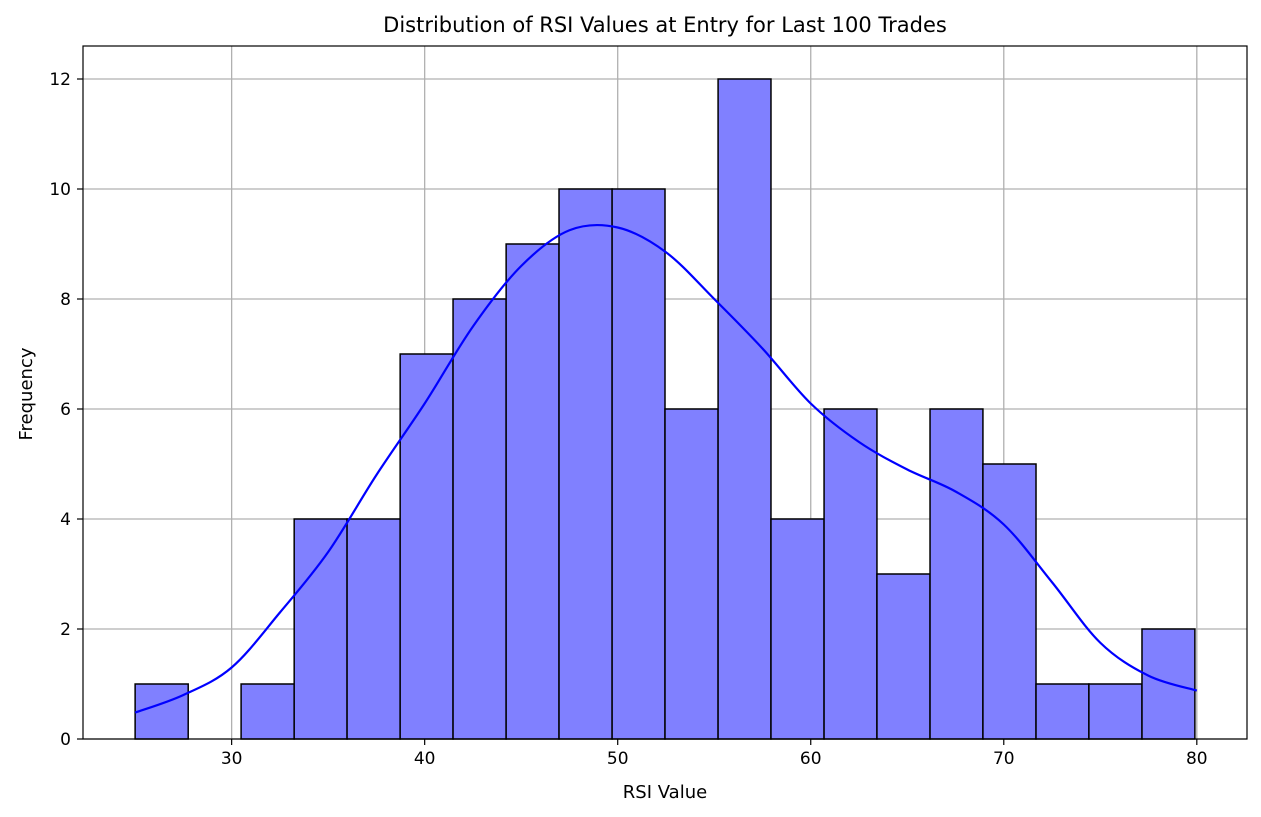 The height and width of the screenshot is (817, 1261). Describe the element at coordinates (618, 759) in the screenshot. I see `x-tick-label: 50` at that location.